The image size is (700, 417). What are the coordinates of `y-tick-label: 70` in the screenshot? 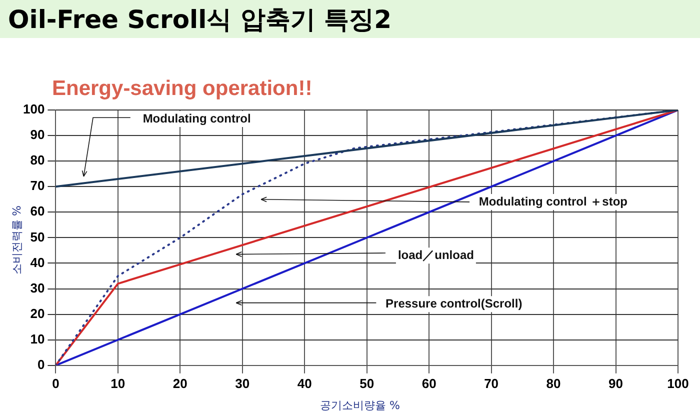 It's located at (37, 186).